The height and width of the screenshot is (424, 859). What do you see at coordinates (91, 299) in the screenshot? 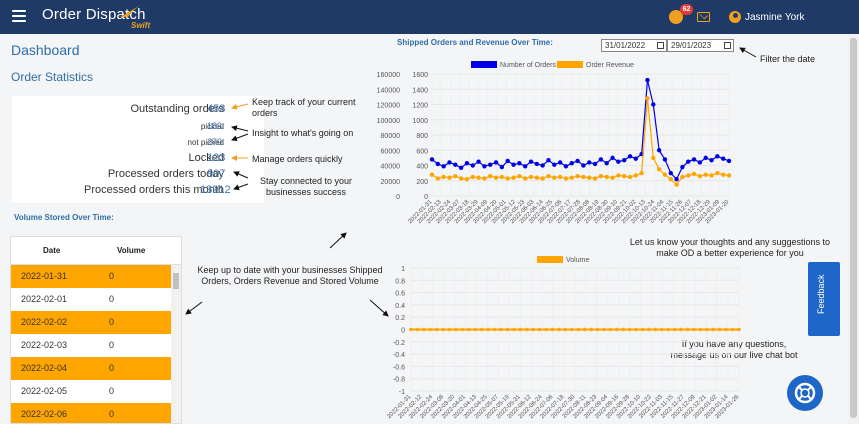
I see `table-row: 2022-02-01 0` at bounding box center [91, 299].